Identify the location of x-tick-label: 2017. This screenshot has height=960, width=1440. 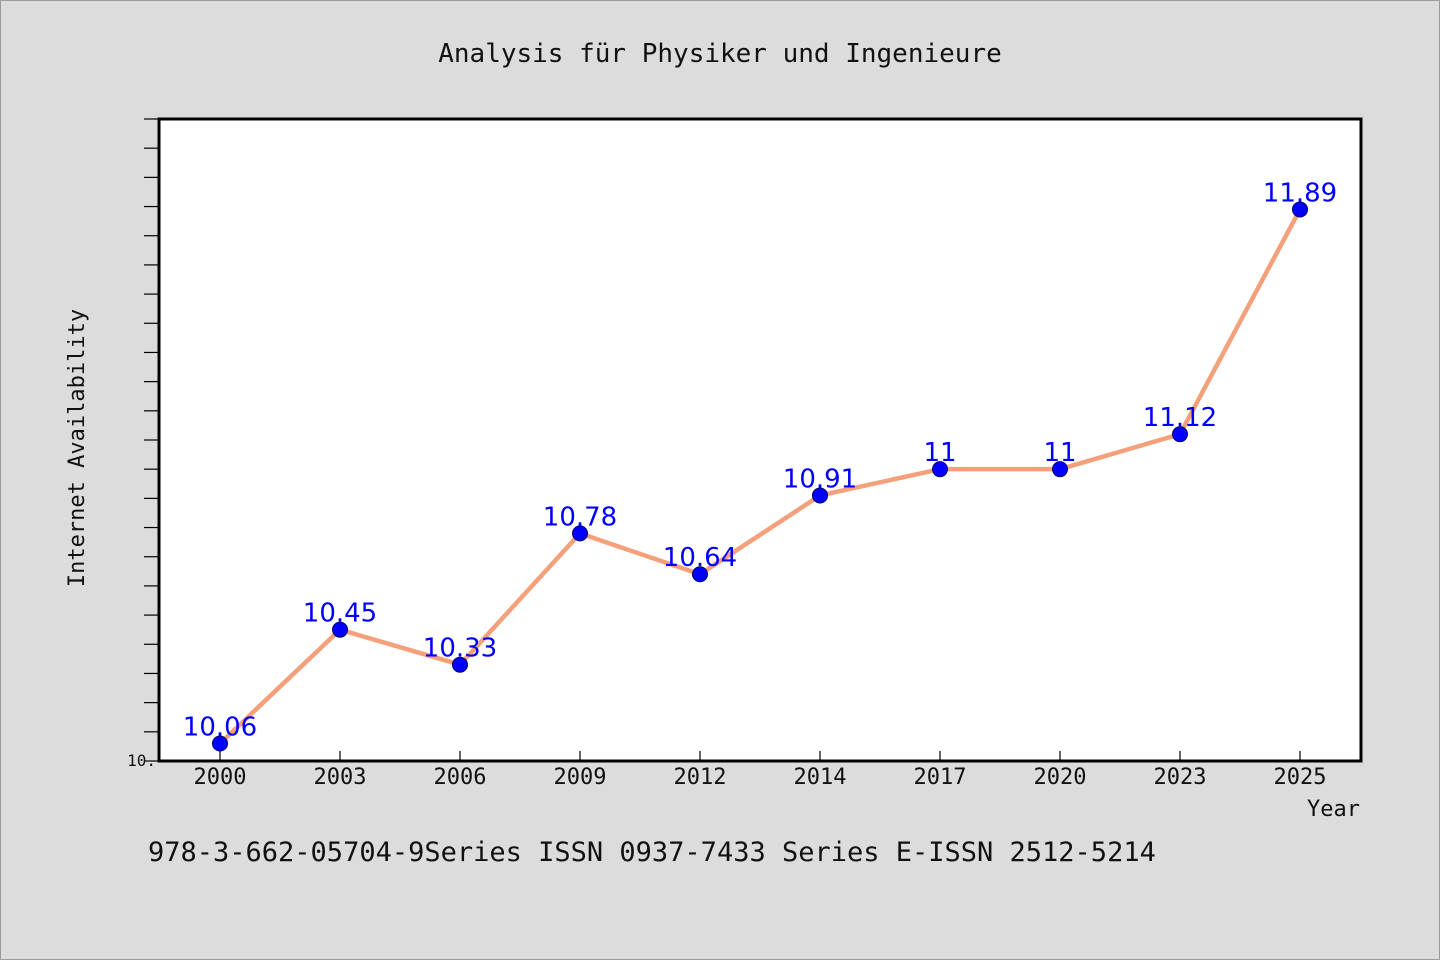
(940, 777).